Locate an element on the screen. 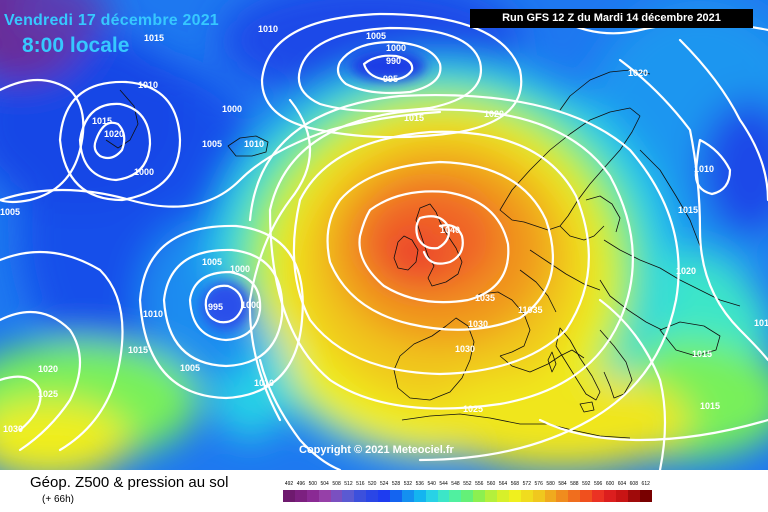 The image size is (768, 512). scale-label: 612 is located at coordinates (645, 484).